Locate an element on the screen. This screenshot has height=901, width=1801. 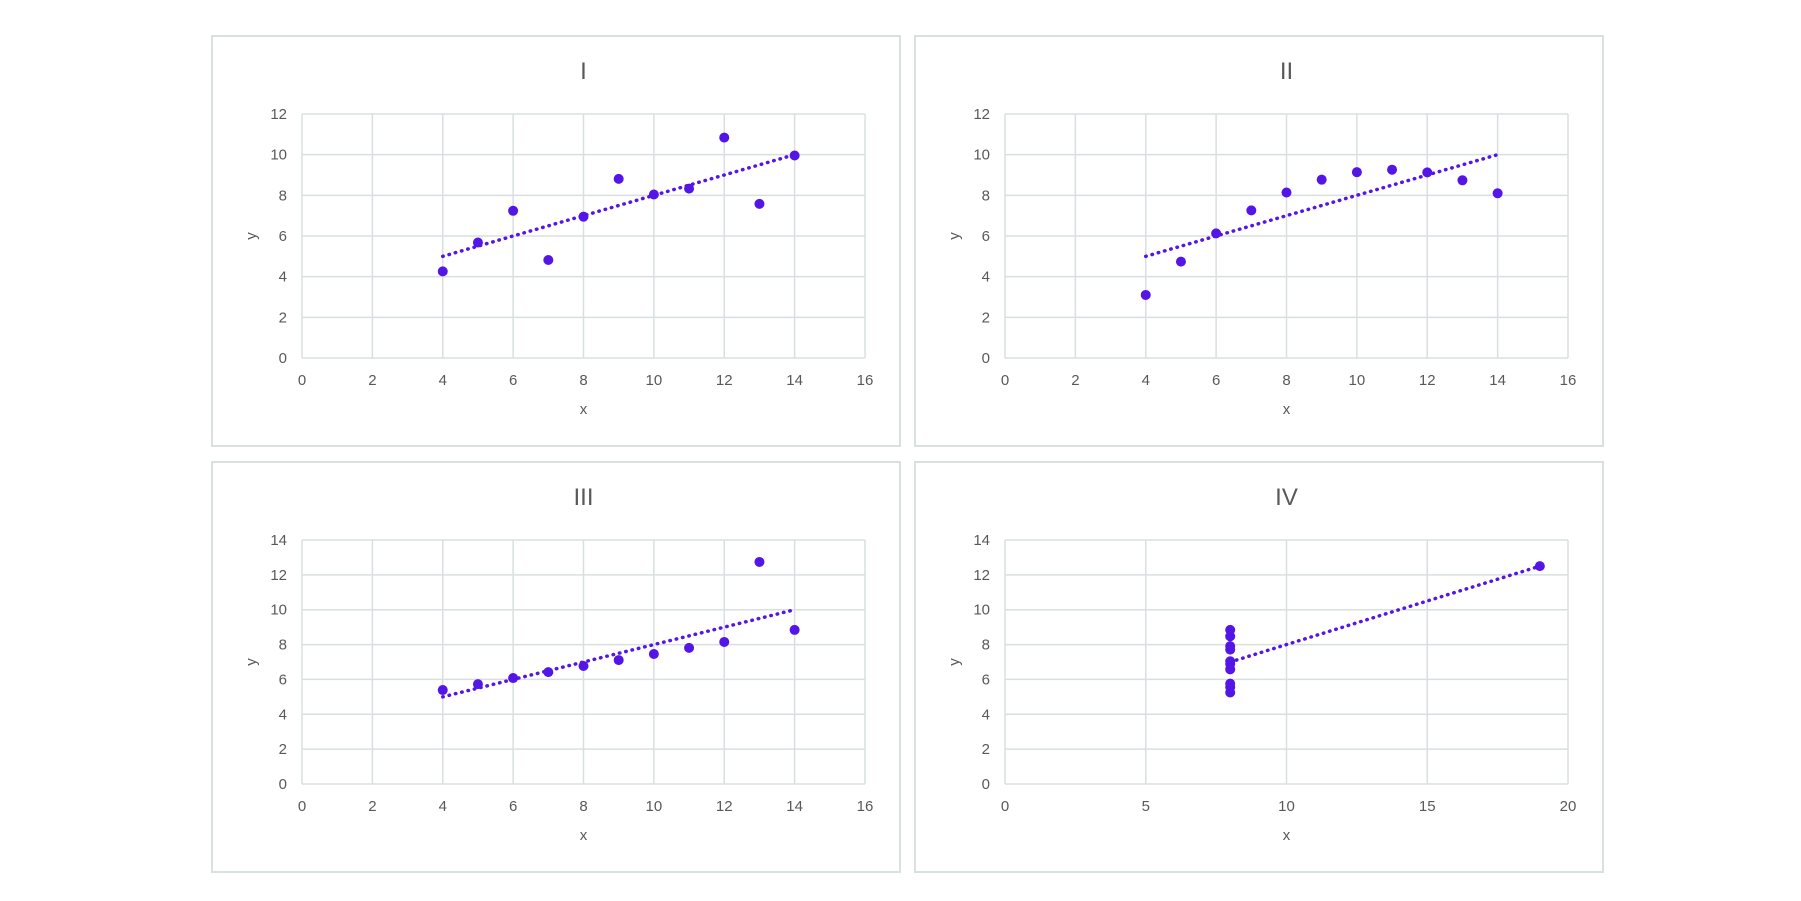
scatter-chart-III: III 0 2 4 6 8 10 12 14 0 2 4 6 8 10 12 14 16 x y is located at coordinates (558, 664).